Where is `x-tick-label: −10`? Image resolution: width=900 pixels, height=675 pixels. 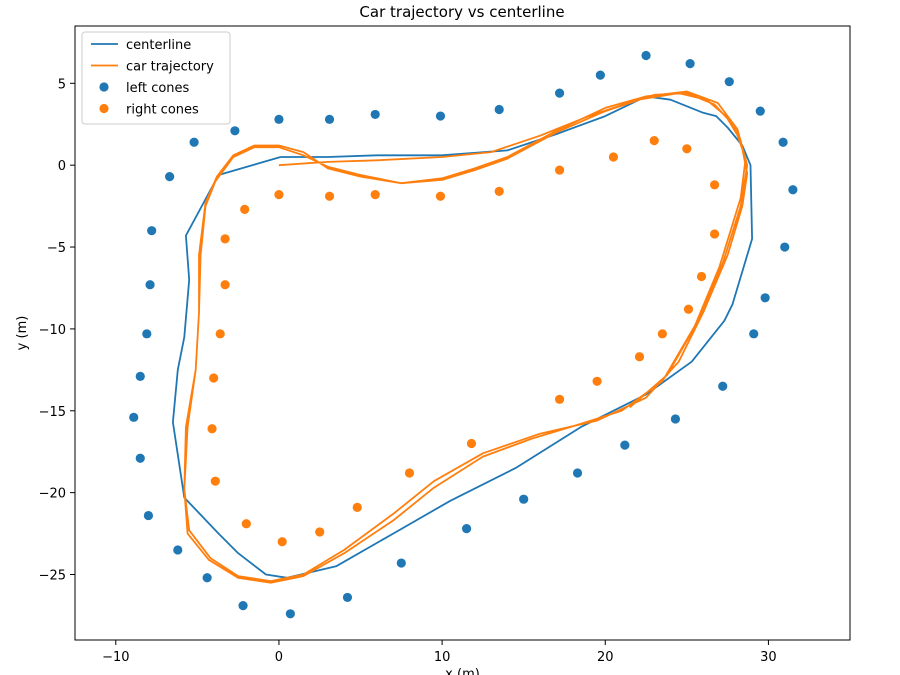 x-tick-label: −10 is located at coordinates (115, 657).